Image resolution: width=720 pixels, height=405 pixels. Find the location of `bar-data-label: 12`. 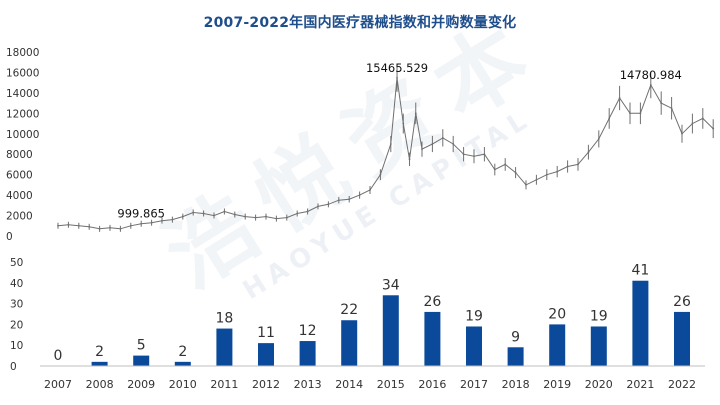

bar-data-label: 12 is located at coordinates (308, 331).